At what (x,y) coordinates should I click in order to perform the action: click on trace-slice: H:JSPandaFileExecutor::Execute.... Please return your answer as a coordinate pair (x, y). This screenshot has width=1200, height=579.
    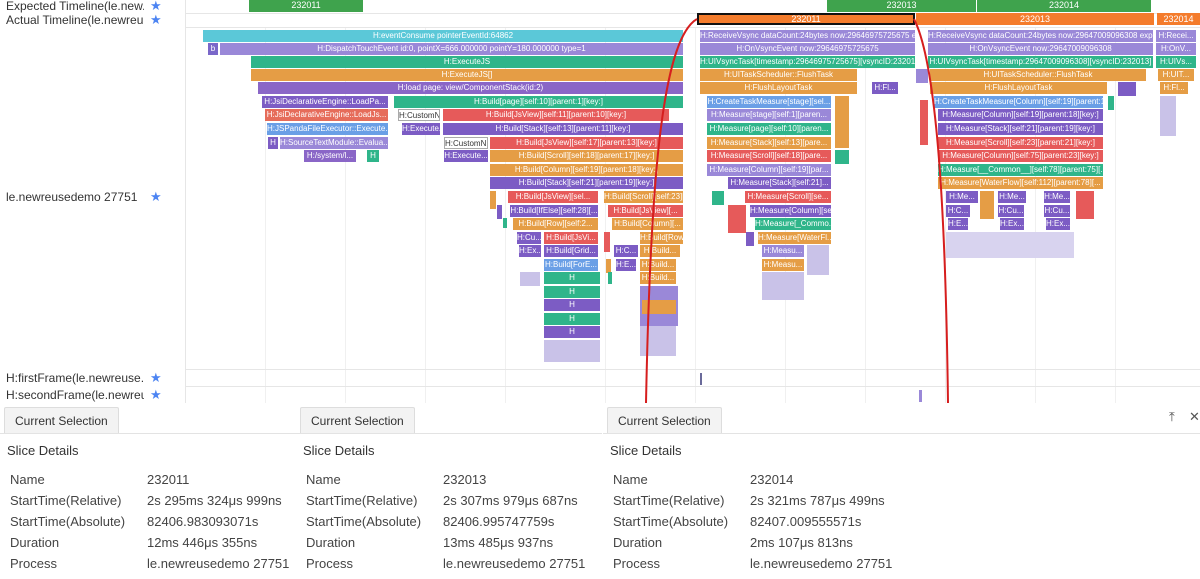
    Looking at the image, I should click on (327, 129).